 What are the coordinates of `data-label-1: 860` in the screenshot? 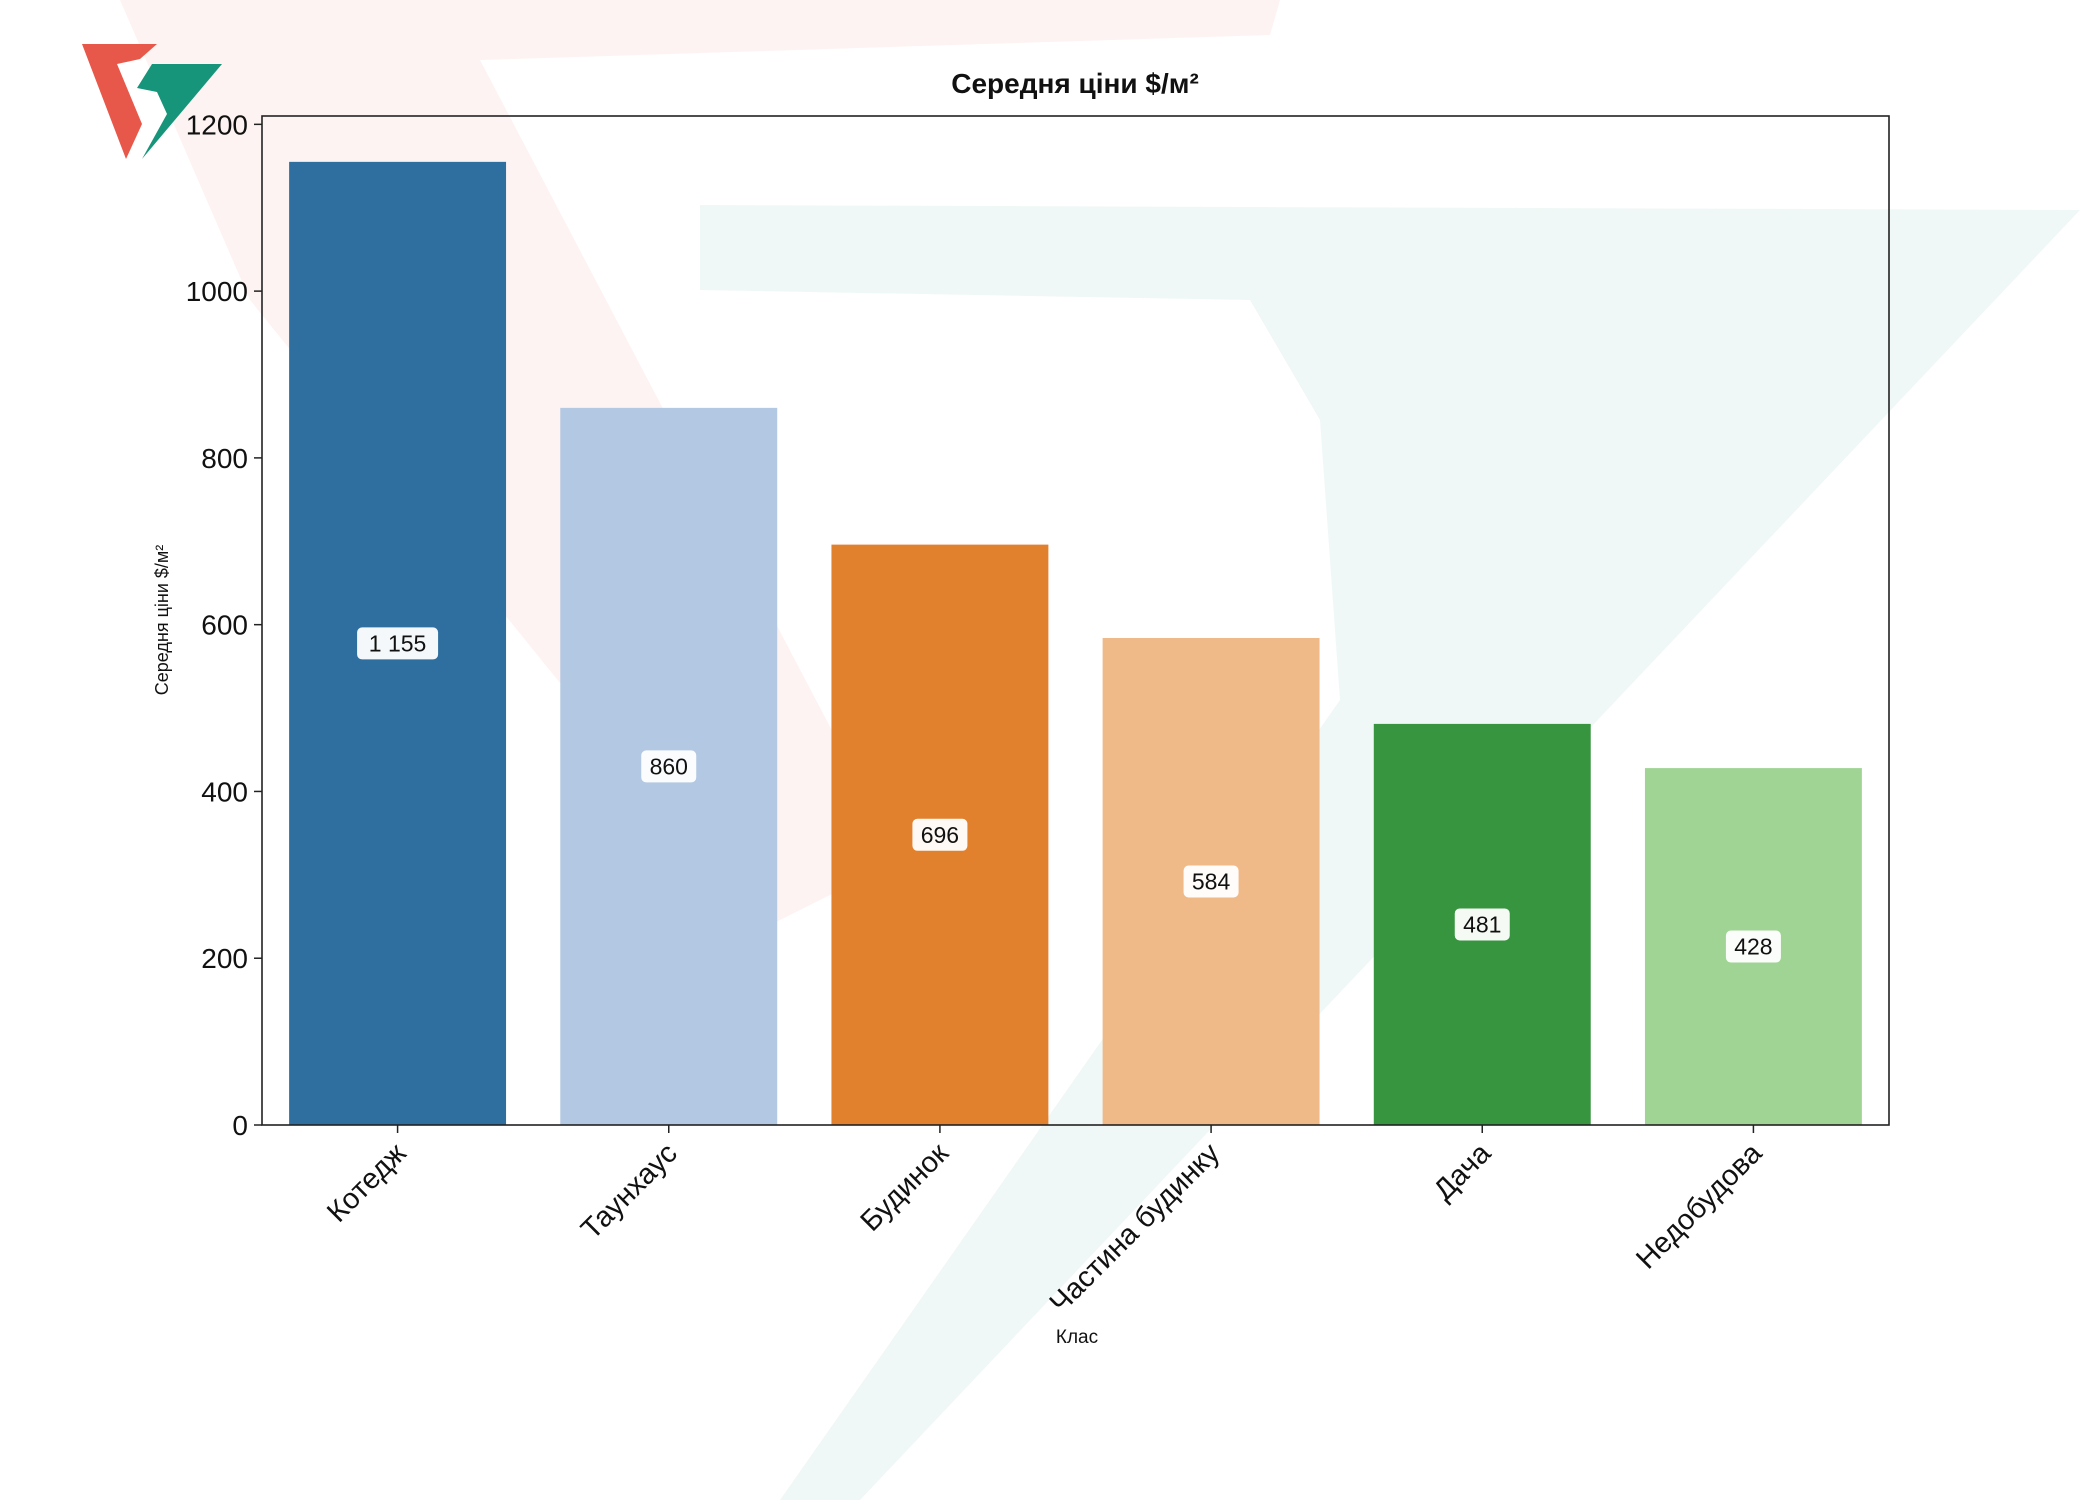 It's located at (669, 766).